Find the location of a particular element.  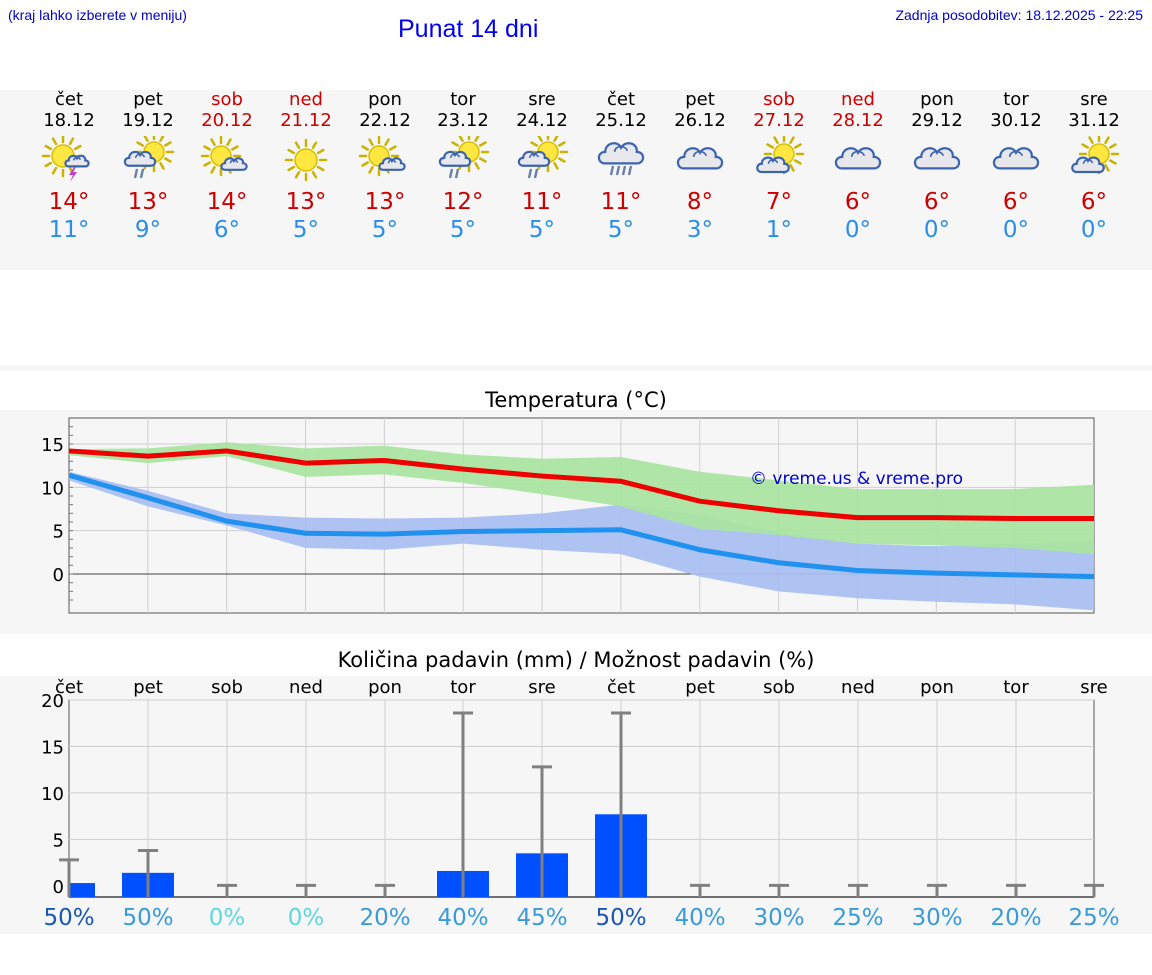

min-temp-band is located at coordinates (581, 541).